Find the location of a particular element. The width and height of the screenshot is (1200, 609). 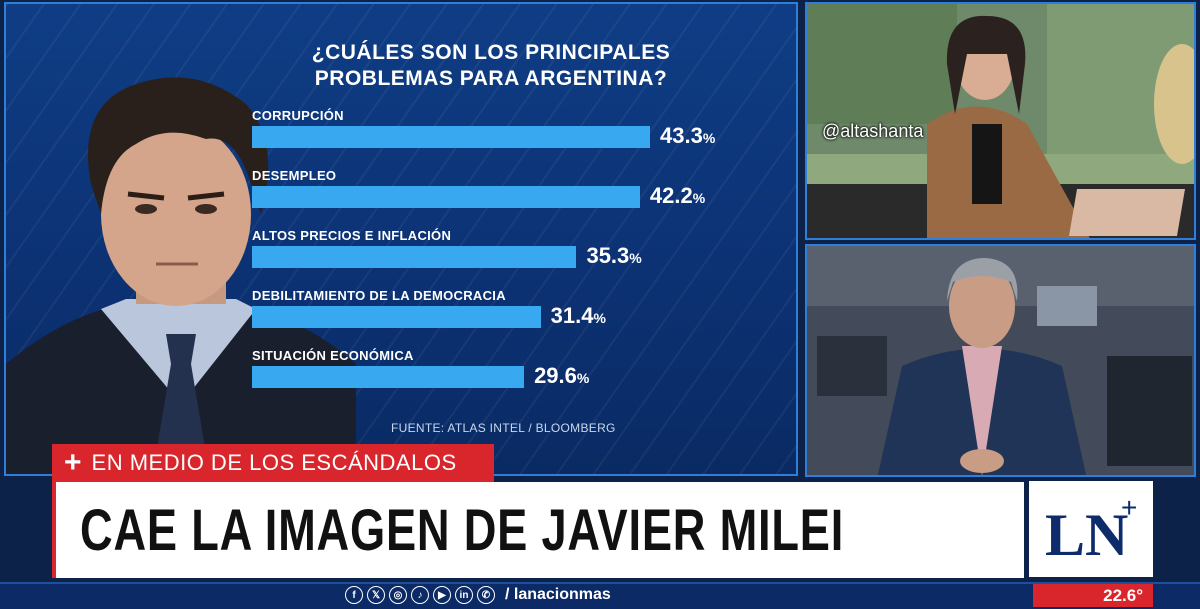

social-handle-overlay: @altashanta is located at coordinates (873, 131).